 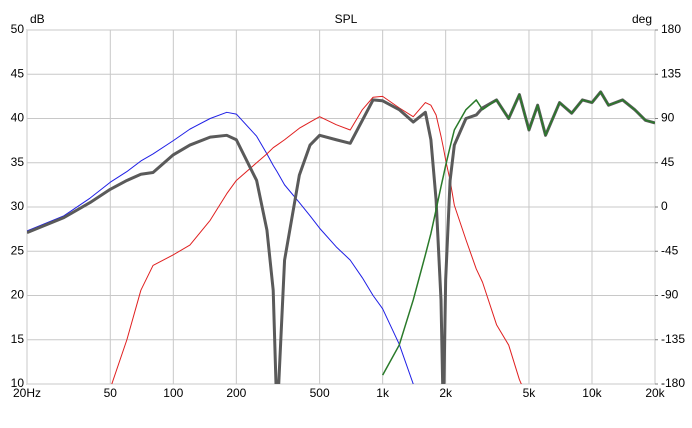 What do you see at coordinates (320, 393) in the screenshot?
I see `x-tick-label: 500` at bounding box center [320, 393].